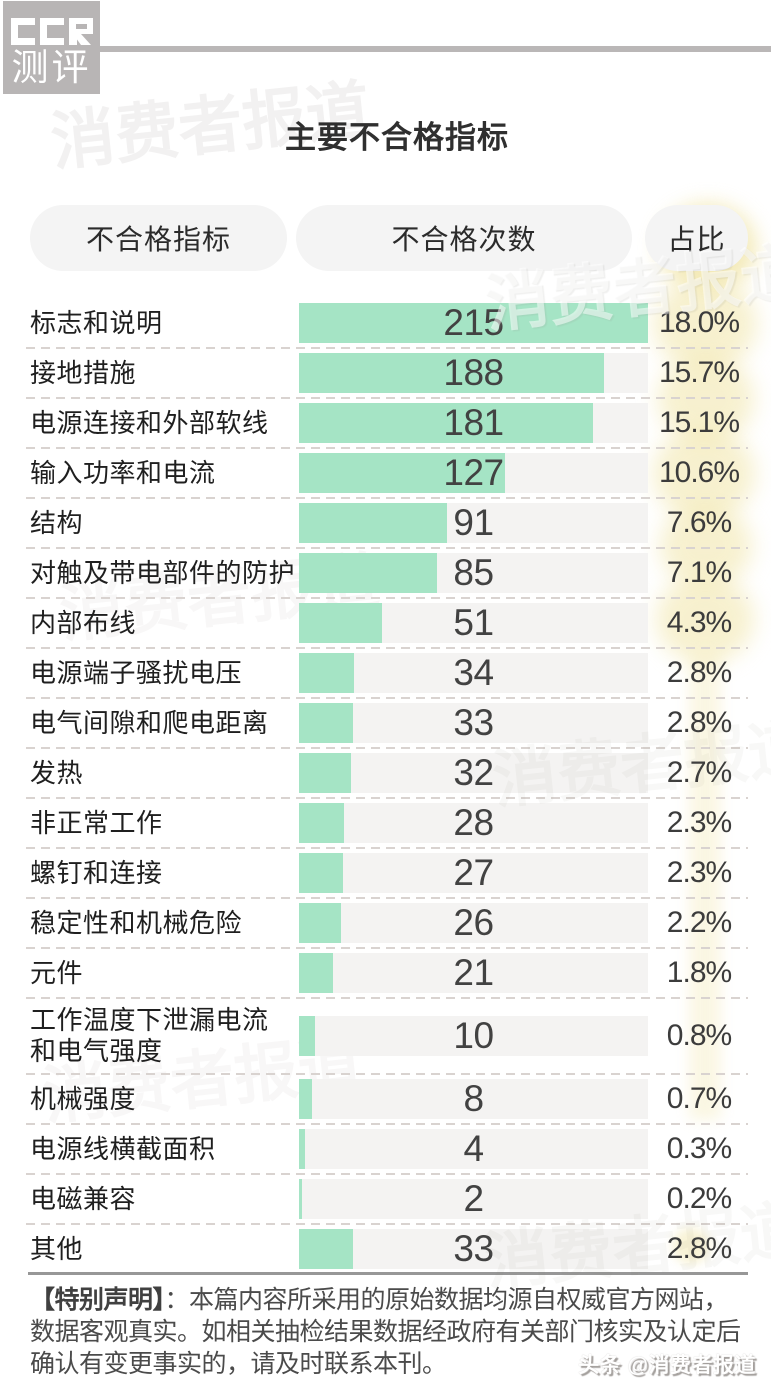  Describe the element at coordinates (83, 1198) in the screenshot. I see `row-label: 电磁兼容` at that location.